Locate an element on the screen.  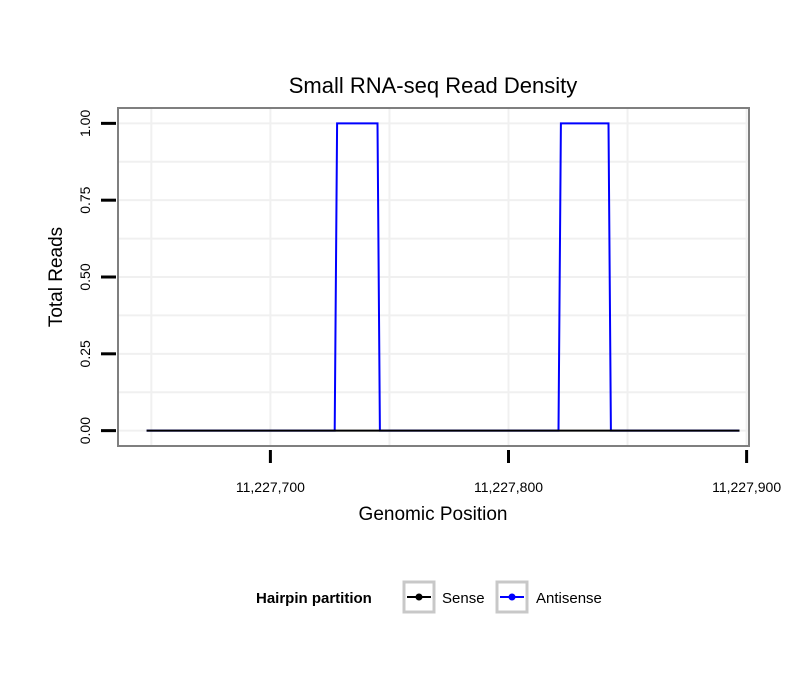
x-tick-label: 11,227,900 is located at coordinates (746, 487).